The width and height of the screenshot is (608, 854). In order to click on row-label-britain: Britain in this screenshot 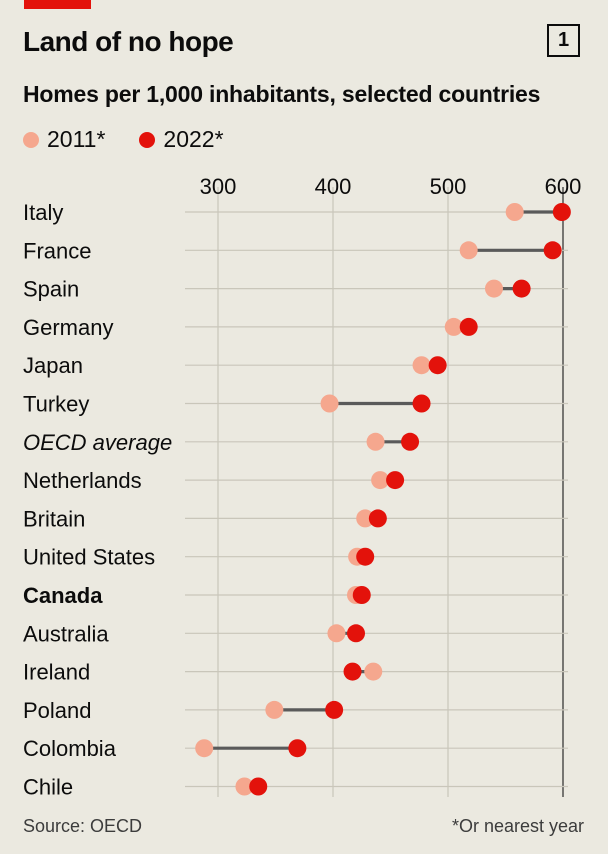, I will do `click(54, 518)`.